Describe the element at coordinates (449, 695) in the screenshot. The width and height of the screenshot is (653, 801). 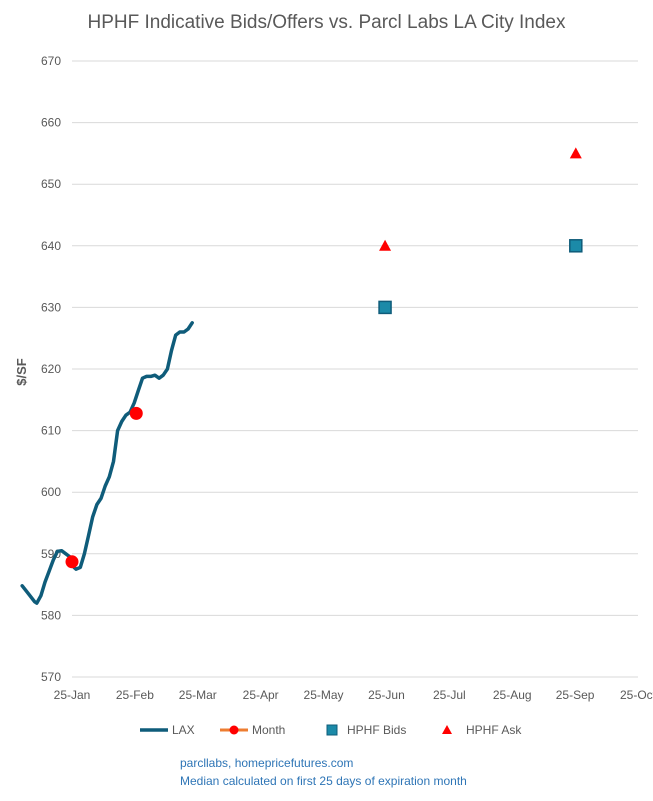
I see `x-tick-label: 25-Jul` at that location.